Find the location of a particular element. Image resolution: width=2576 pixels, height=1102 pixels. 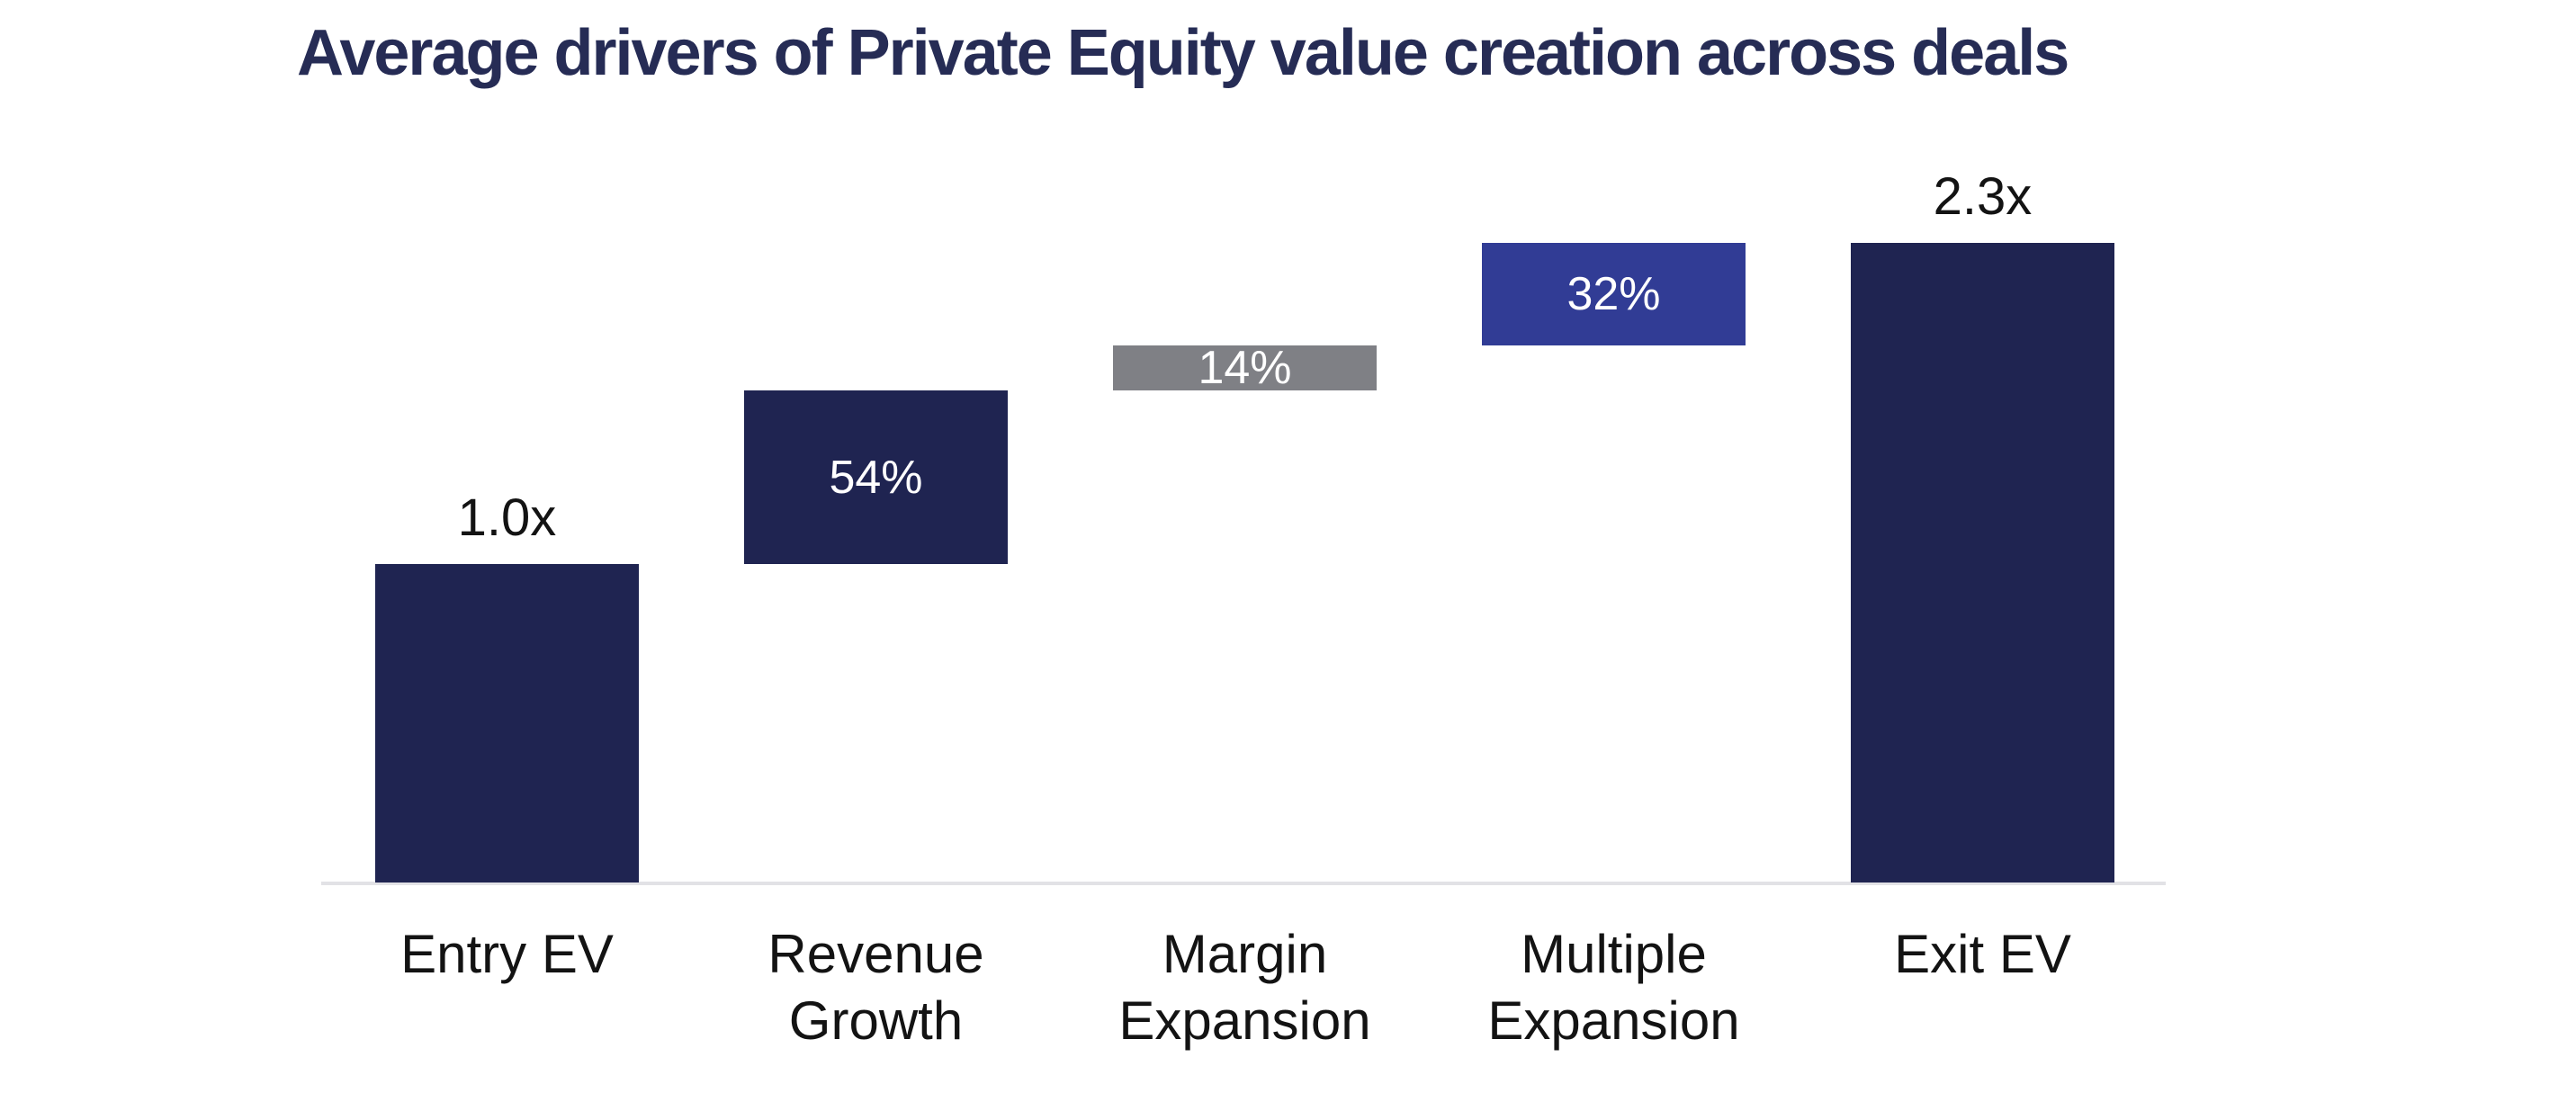

bar-multiple-expansion: 32% is located at coordinates (1614, 294).